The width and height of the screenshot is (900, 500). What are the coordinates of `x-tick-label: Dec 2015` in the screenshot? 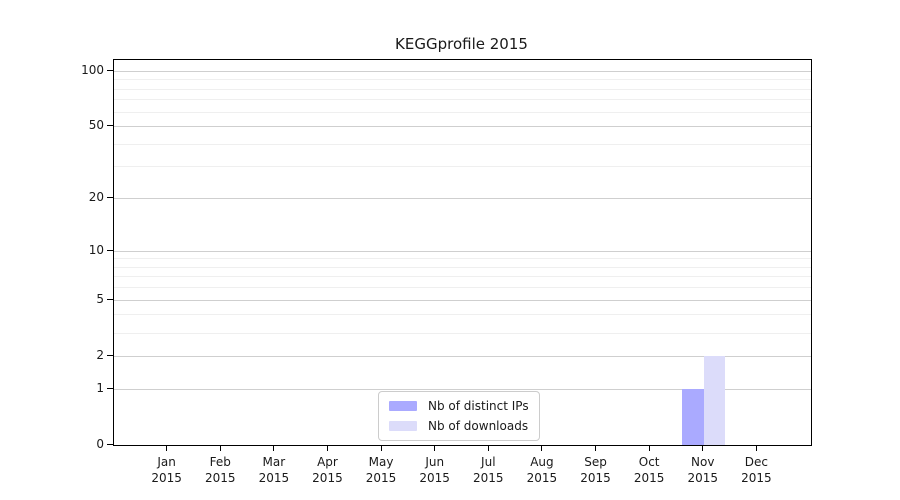 It's located at (756, 470).